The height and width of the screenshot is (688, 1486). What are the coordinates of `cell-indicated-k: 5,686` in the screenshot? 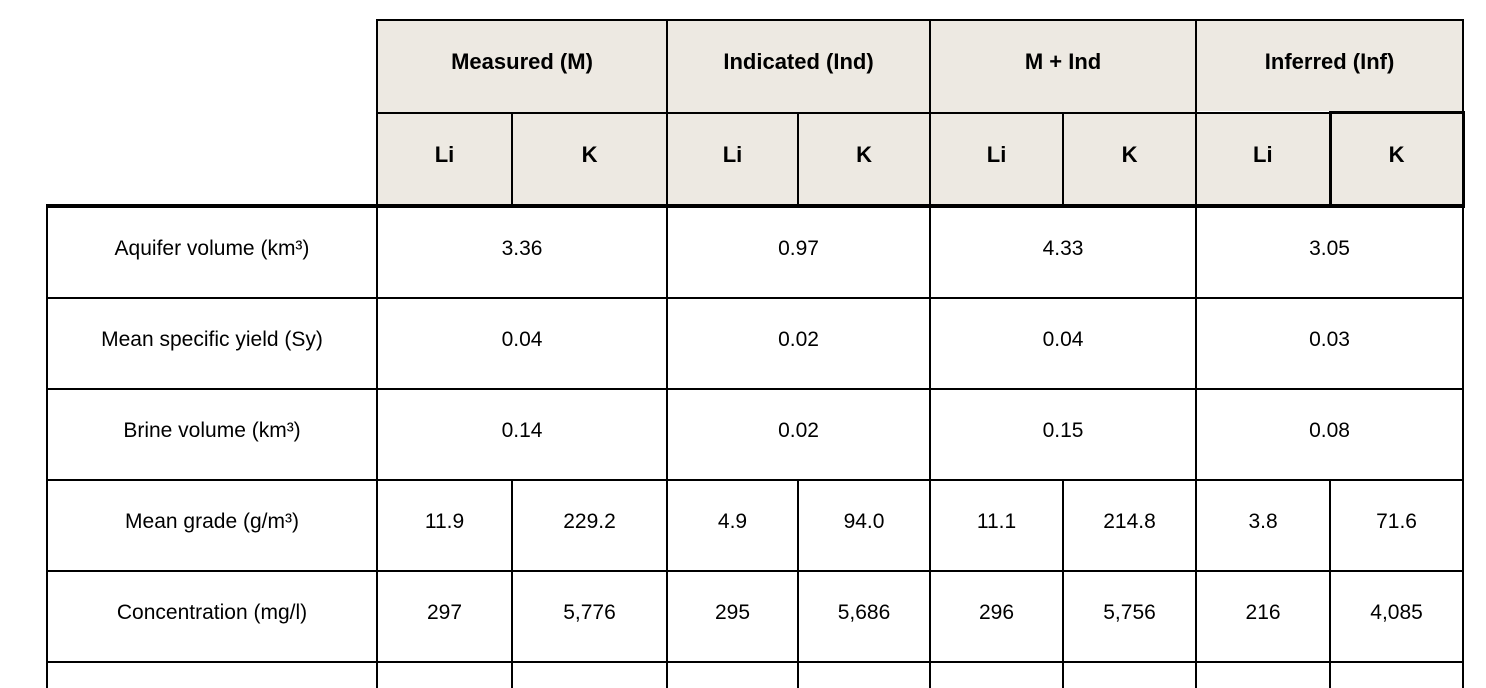 It's located at (864, 616).